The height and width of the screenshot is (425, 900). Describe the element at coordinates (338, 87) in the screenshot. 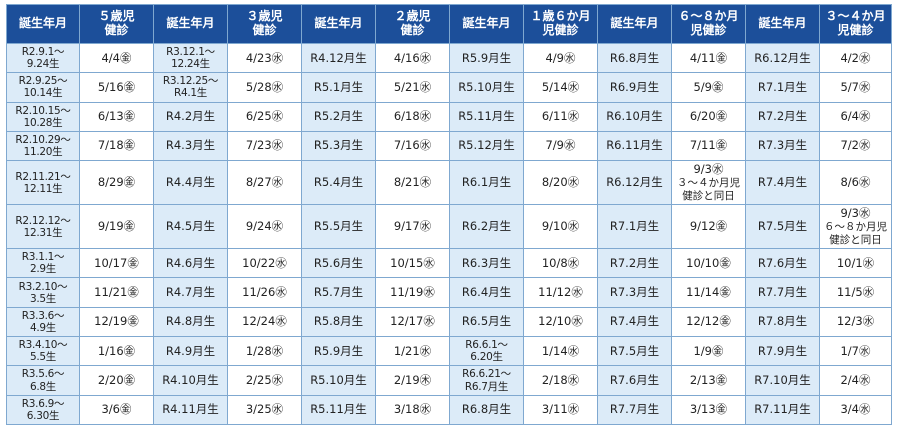

I see `birth-month-cell: R5.1月生` at that location.